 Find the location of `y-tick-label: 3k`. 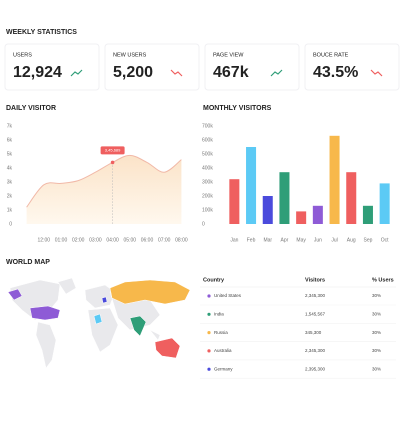

y-tick-label: 3k is located at coordinates (10, 182).